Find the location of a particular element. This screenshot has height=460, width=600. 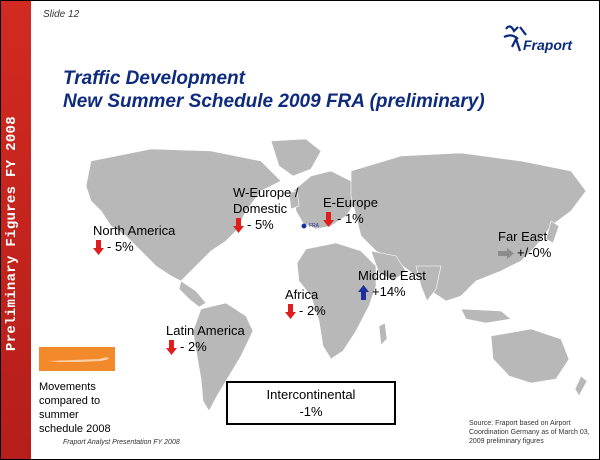

svg-text: FRA is located at coordinates (314, 226).